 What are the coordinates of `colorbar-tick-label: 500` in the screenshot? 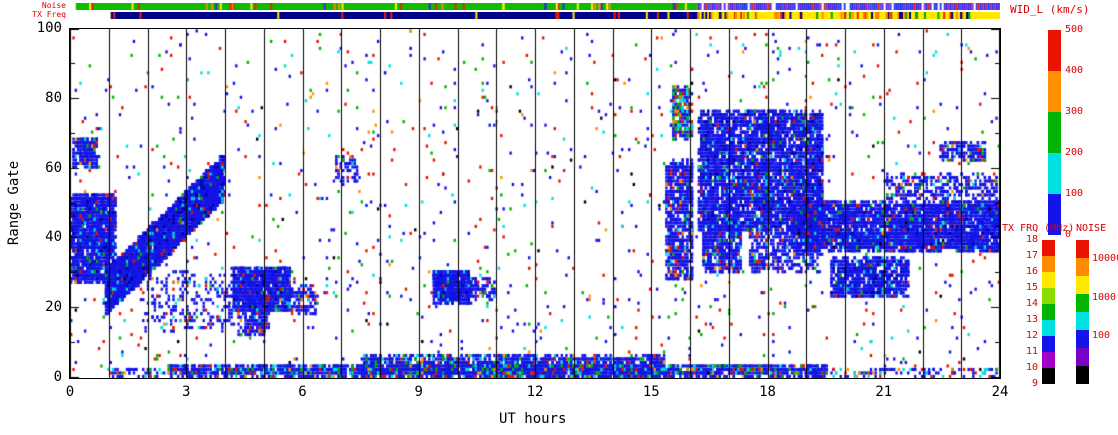 It's located at (1074, 29).